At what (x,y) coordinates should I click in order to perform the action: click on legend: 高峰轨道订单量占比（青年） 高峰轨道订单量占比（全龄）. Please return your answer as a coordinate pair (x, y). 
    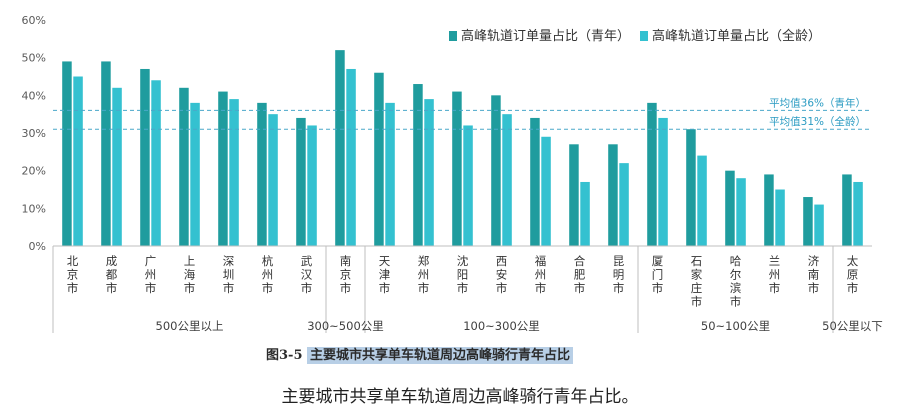
    Looking at the image, I should click on (635, 36).